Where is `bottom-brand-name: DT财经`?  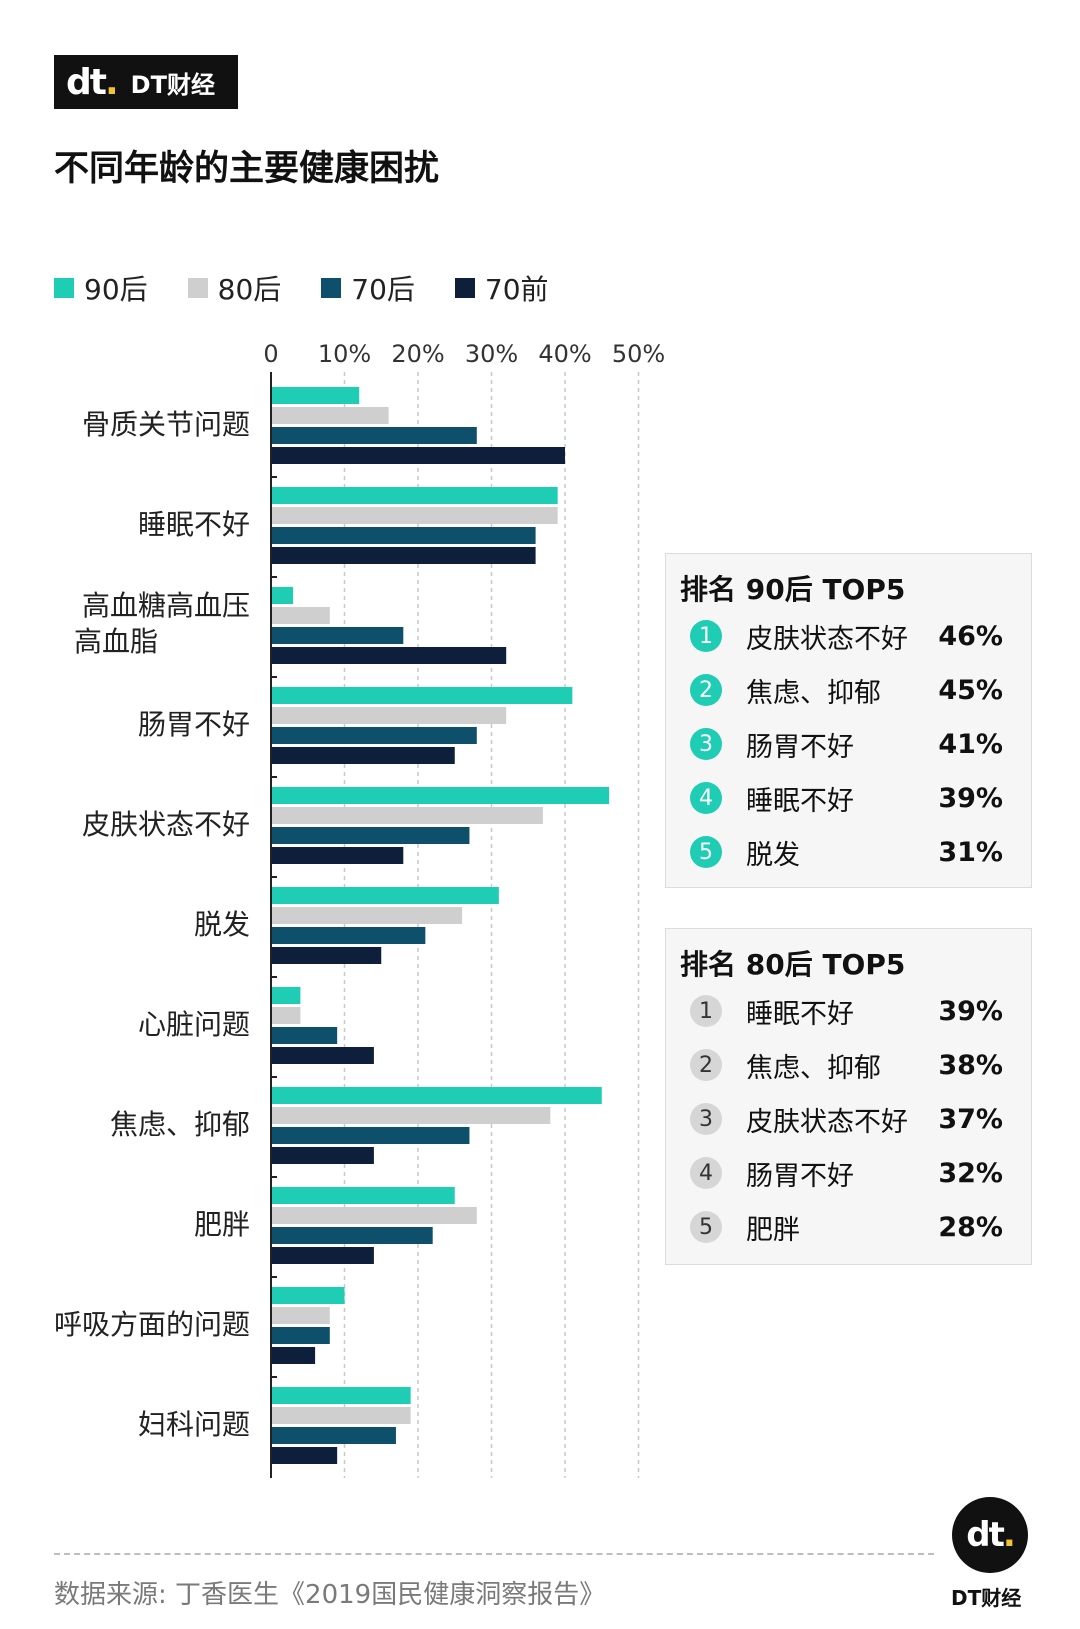
bottom-brand-name: DT财经 is located at coordinates (986, 1598).